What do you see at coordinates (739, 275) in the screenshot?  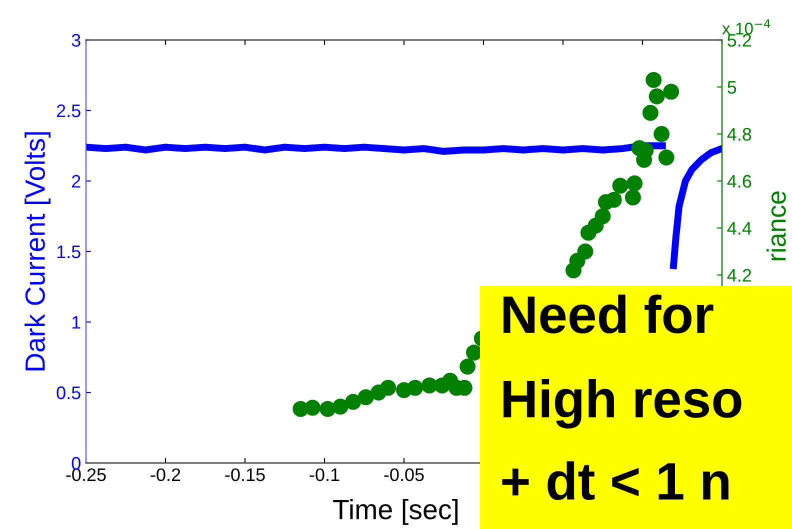 I see `y2-tick-label: 4.2` at bounding box center [739, 275].